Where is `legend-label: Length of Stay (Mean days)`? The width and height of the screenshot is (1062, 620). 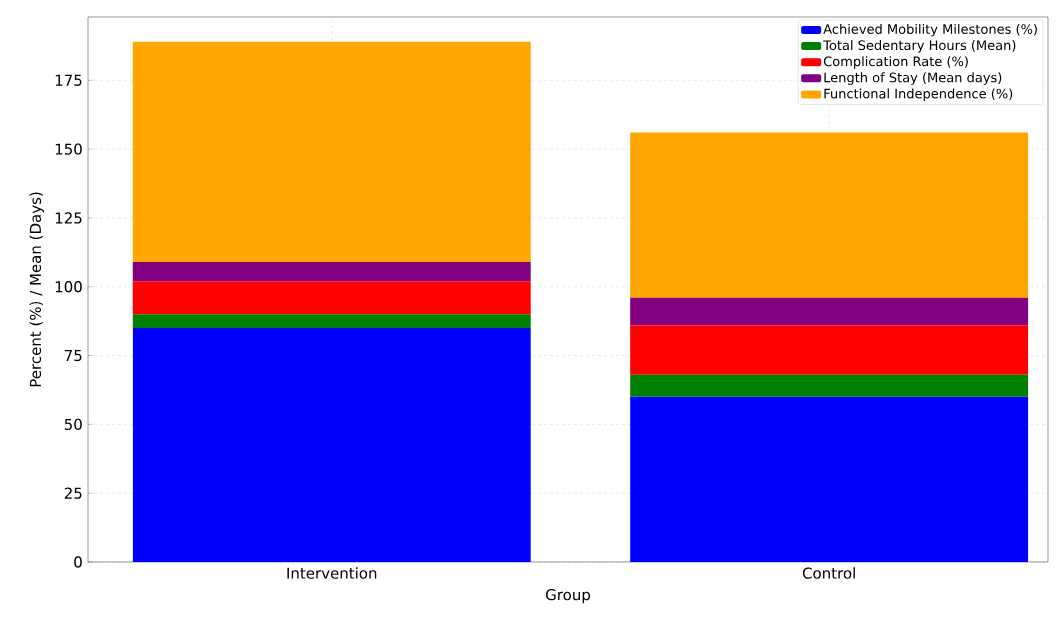
legend-label: Length of Stay (Mean days) is located at coordinates (913, 78).